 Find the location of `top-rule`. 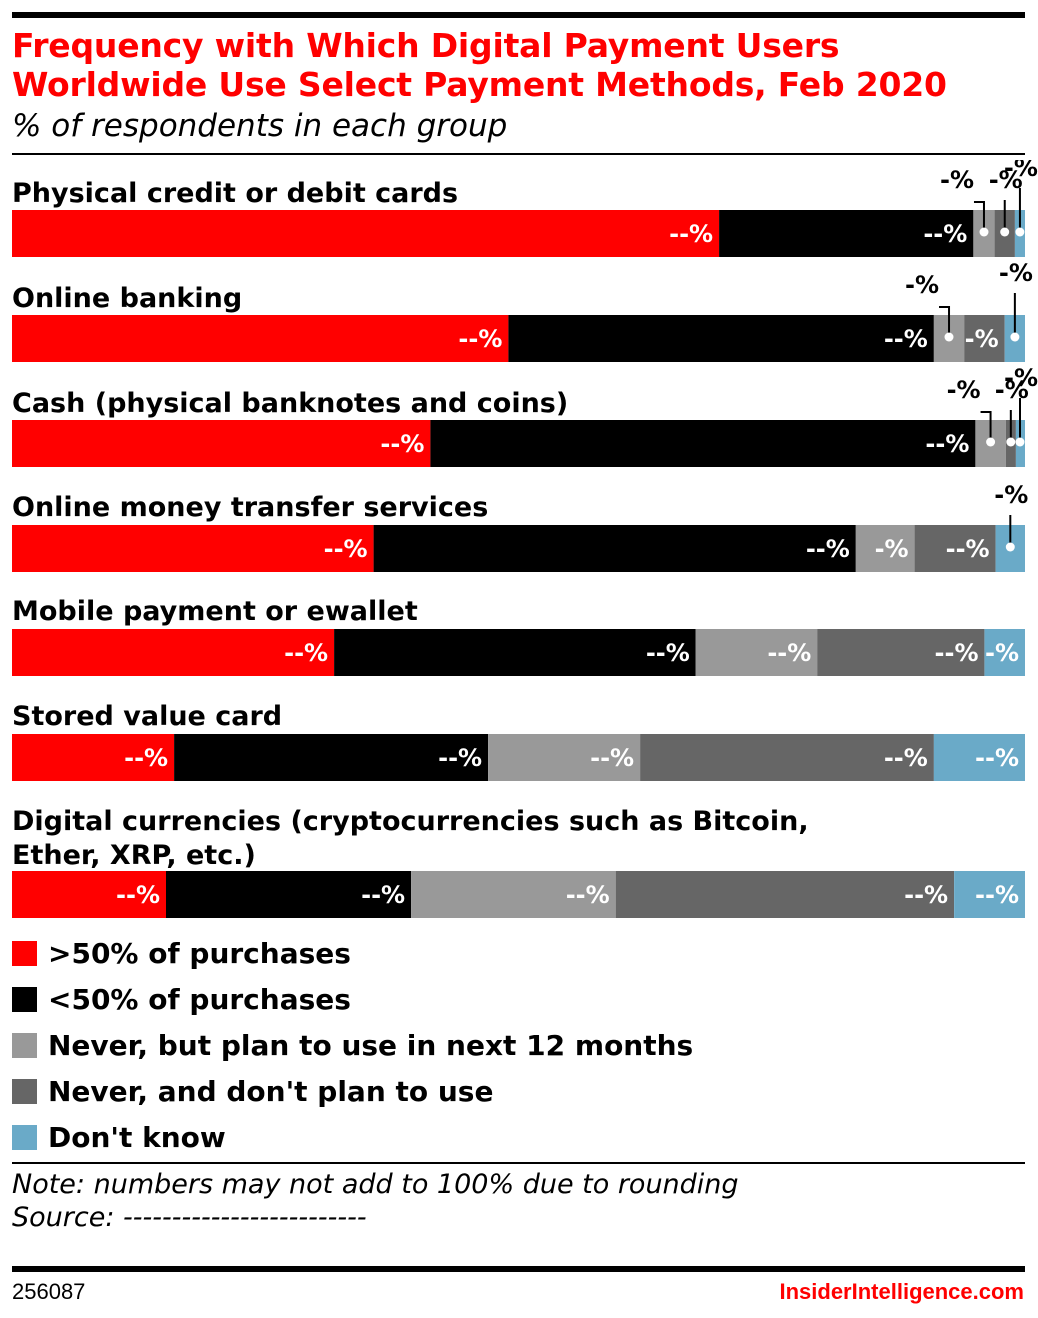

top-rule is located at coordinates (518, 15).